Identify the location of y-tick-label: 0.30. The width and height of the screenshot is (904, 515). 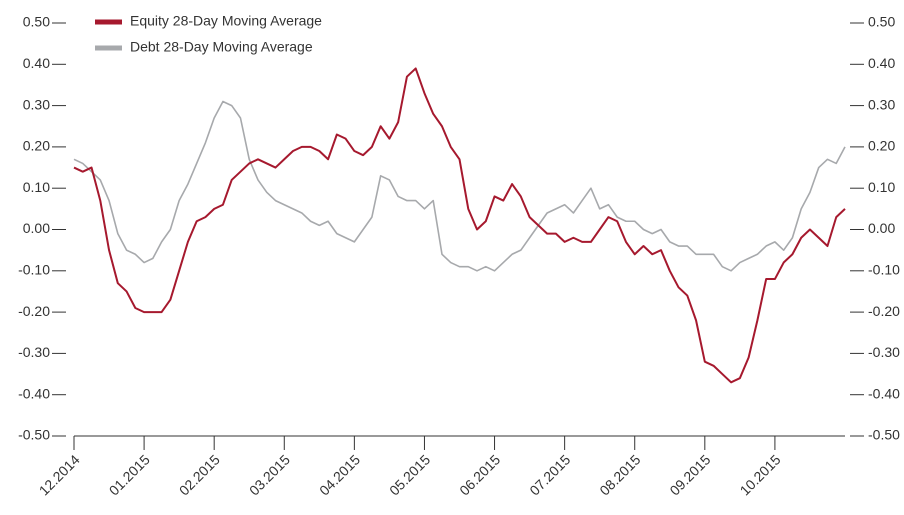
(36, 104).